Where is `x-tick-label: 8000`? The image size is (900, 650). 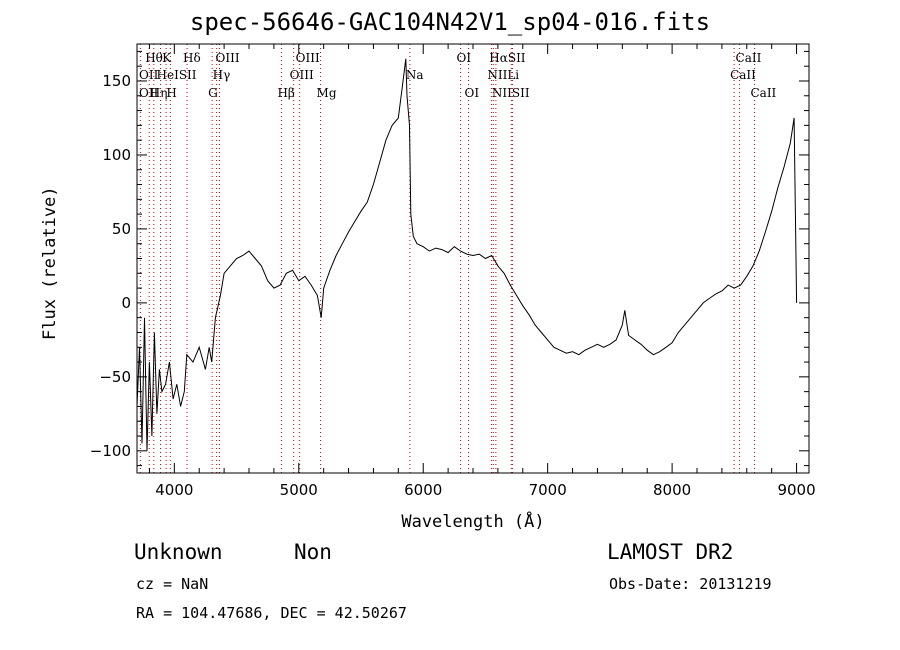
x-tick-label: 8000 is located at coordinates (672, 490).